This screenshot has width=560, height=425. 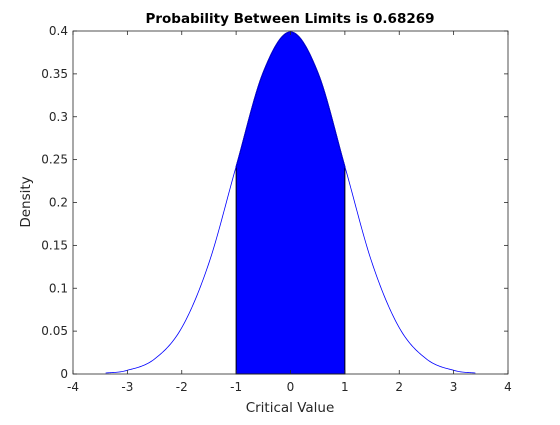 I want to click on y-tick-label: 0, so click(x=64, y=374).